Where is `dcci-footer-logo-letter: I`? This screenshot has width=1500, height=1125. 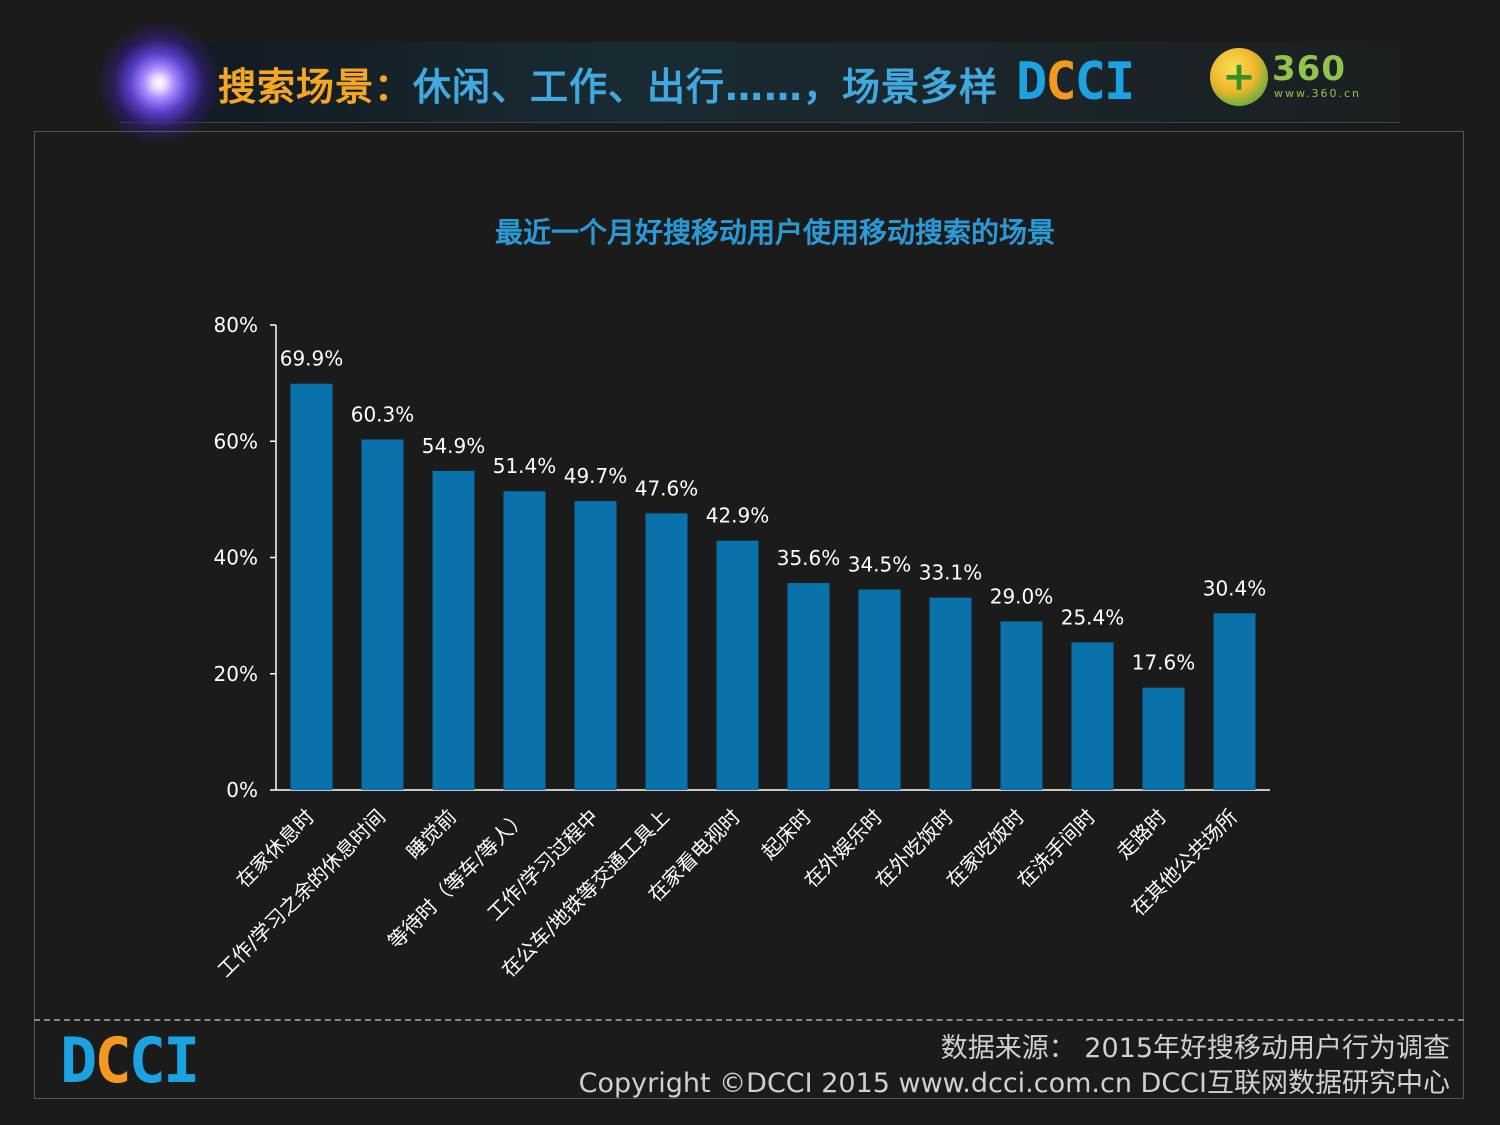
dcci-footer-logo-letter: I is located at coordinates (181, 1060).